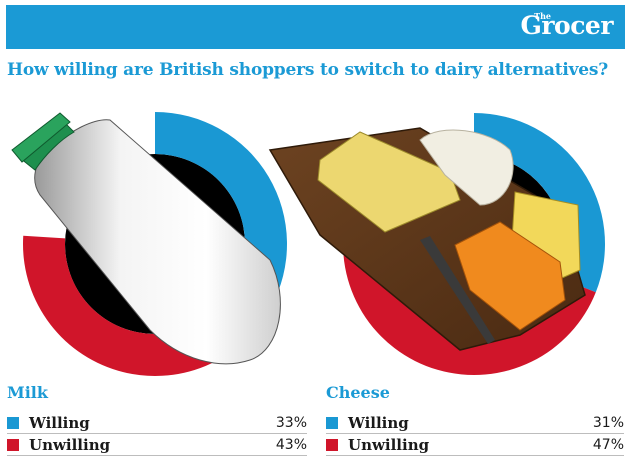 The image size is (630, 466). What do you see at coordinates (157, 423) in the screenshot?
I see `milk-legend-willing: Willing 33%` at bounding box center [157, 423].